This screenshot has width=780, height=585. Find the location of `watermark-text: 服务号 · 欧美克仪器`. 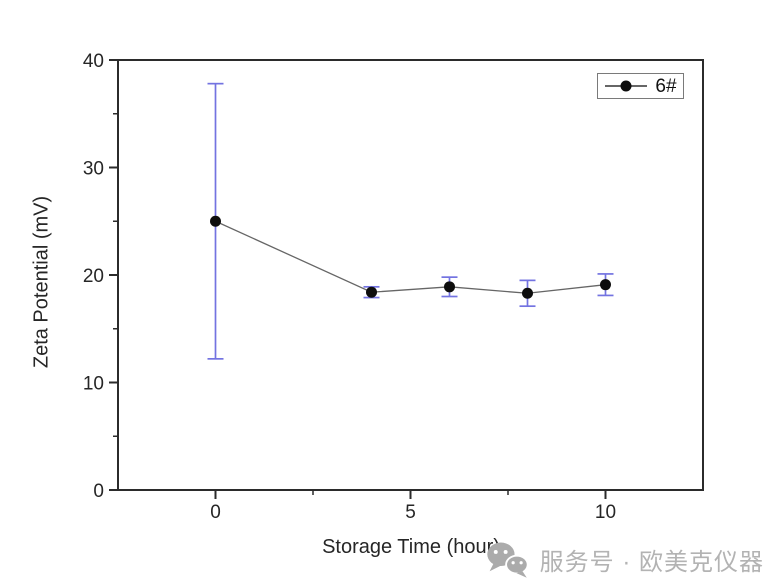

watermark-text: 服务号 · 欧美克仪器 is located at coordinates (651, 562).